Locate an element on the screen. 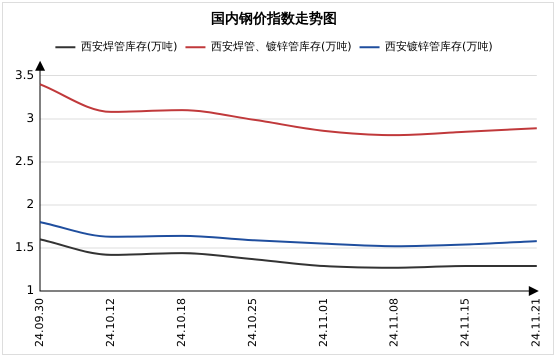  y-tick-label: 2 is located at coordinates (30, 204).